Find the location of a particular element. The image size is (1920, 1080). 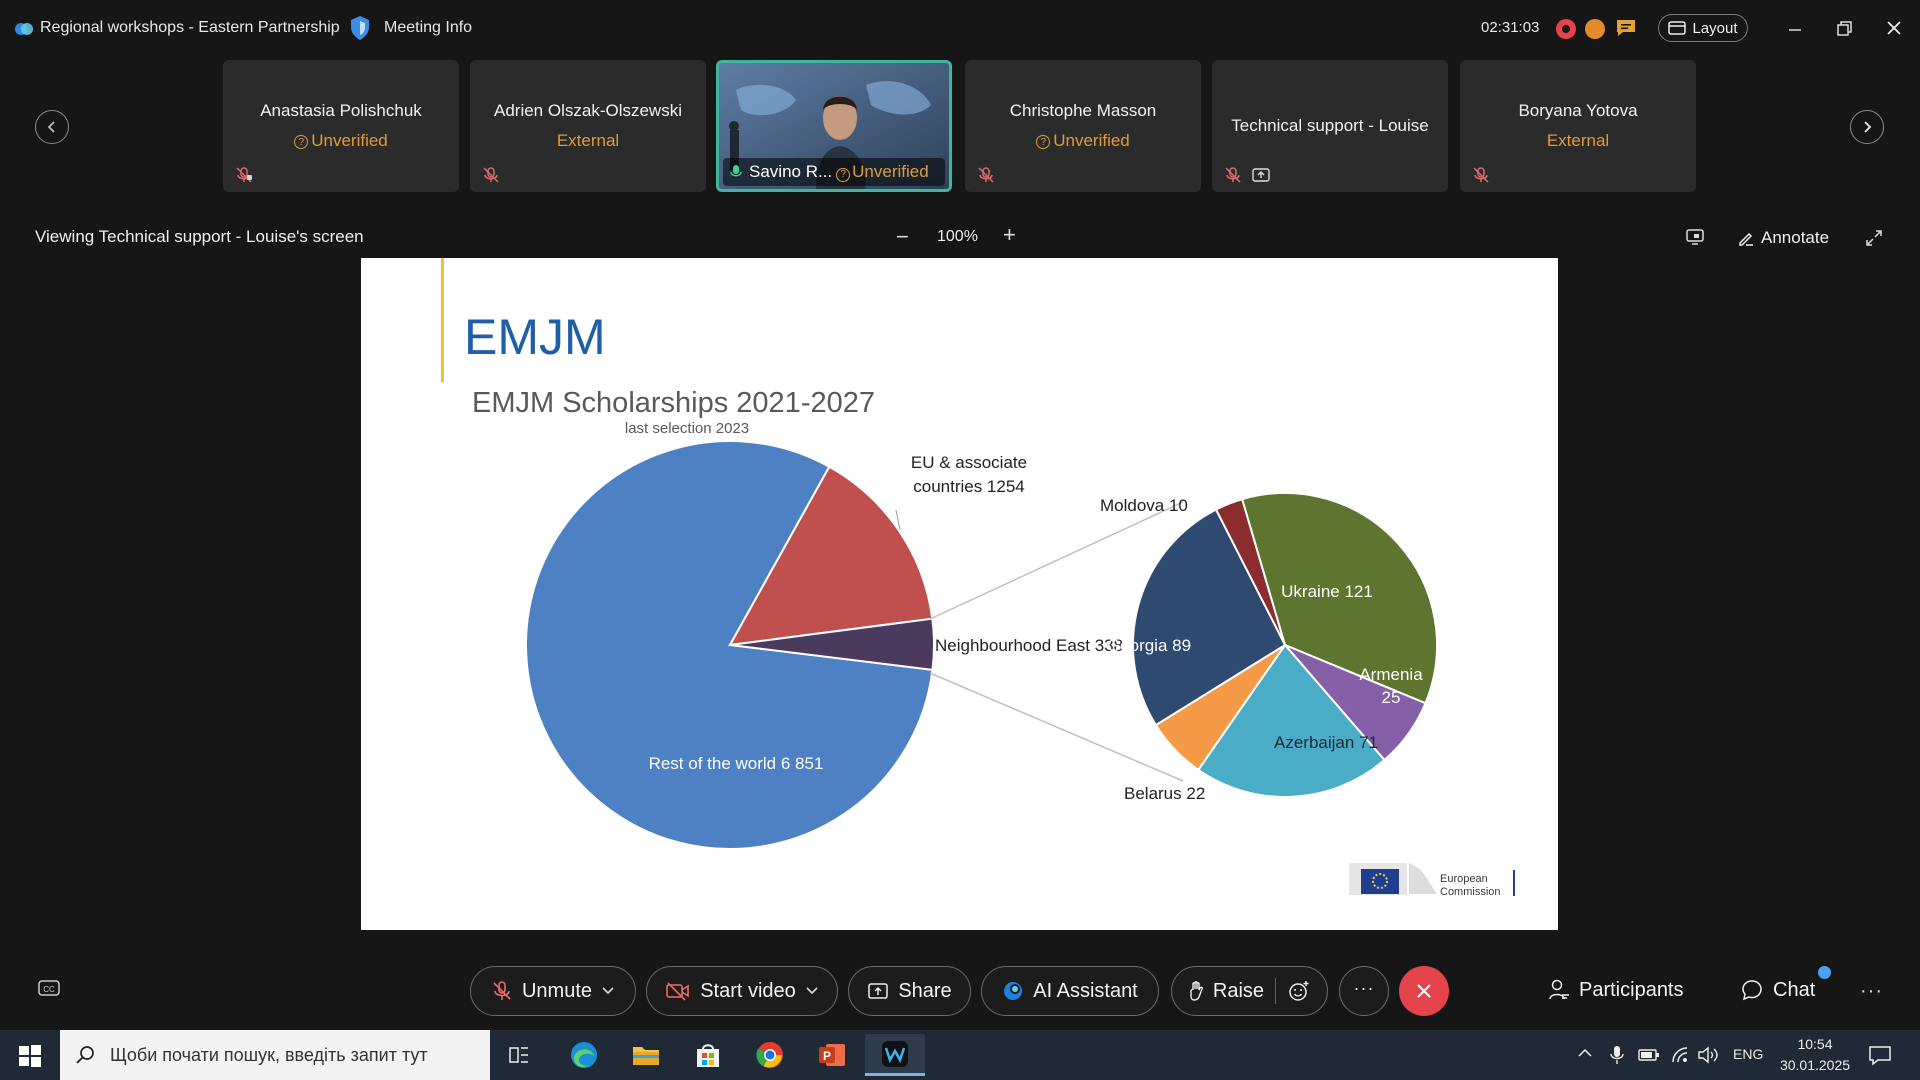

chart-title: EMJM Scholarships 2021-2027 is located at coordinates (673, 403).